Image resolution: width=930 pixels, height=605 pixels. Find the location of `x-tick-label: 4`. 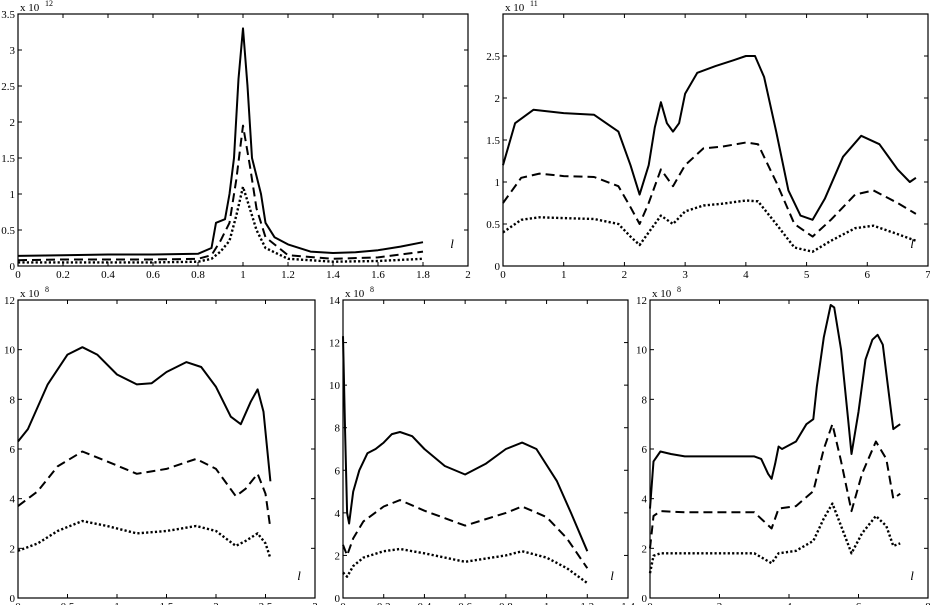

x-tick-label: 4 is located at coordinates (746, 275).